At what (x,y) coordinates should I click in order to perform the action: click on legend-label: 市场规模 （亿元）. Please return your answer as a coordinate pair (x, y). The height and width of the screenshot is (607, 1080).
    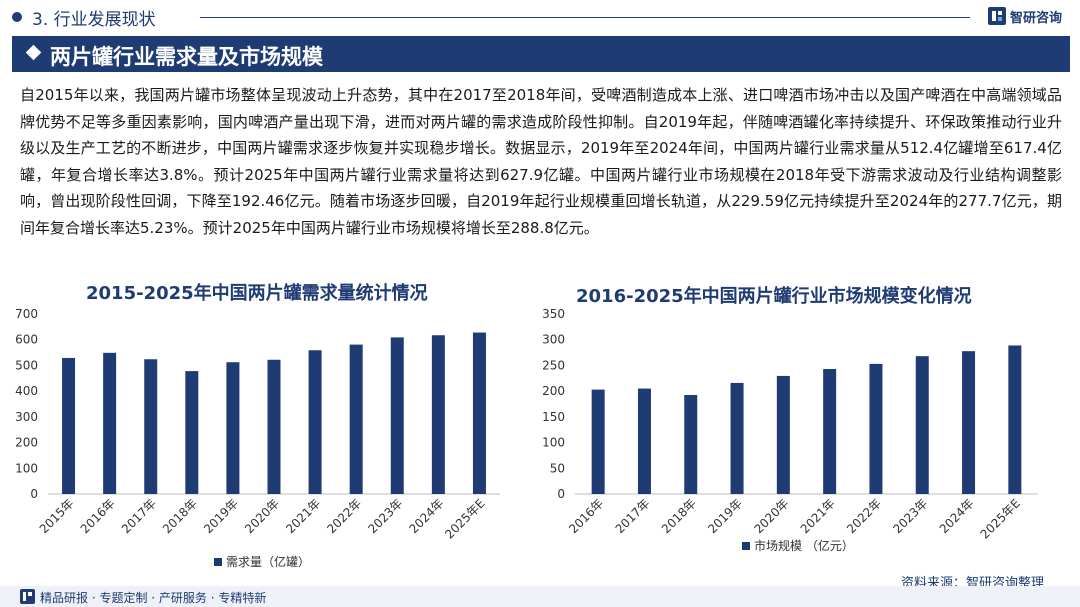
    Looking at the image, I should click on (804, 545).